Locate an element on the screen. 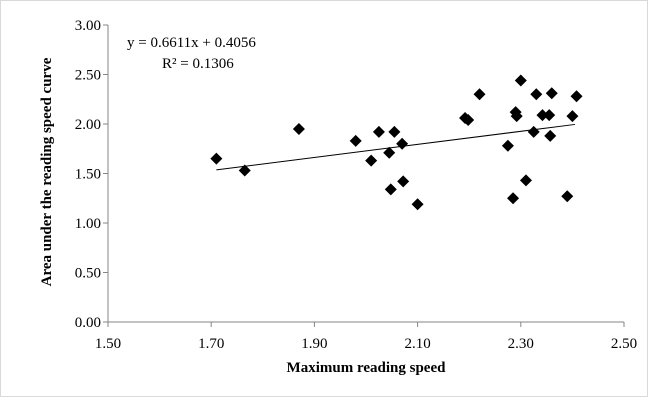 The height and width of the screenshot is (398, 649). x-tick-label: 1.90 is located at coordinates (314, 344).